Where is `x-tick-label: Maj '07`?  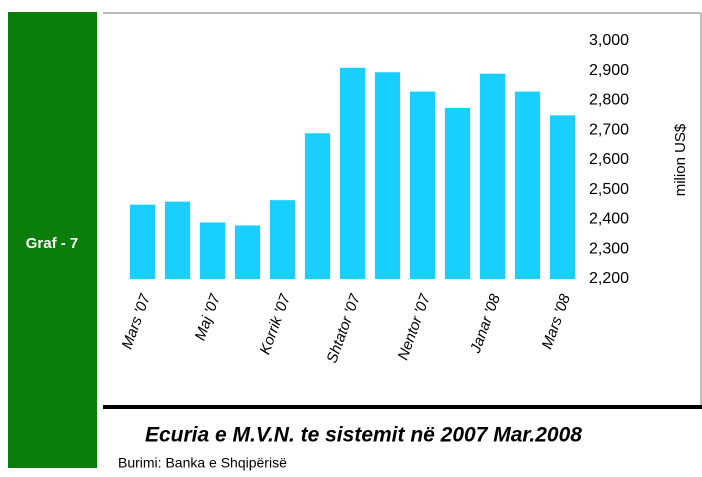 x-tick-label: Maj '07 is located at coordinates (208, 316).